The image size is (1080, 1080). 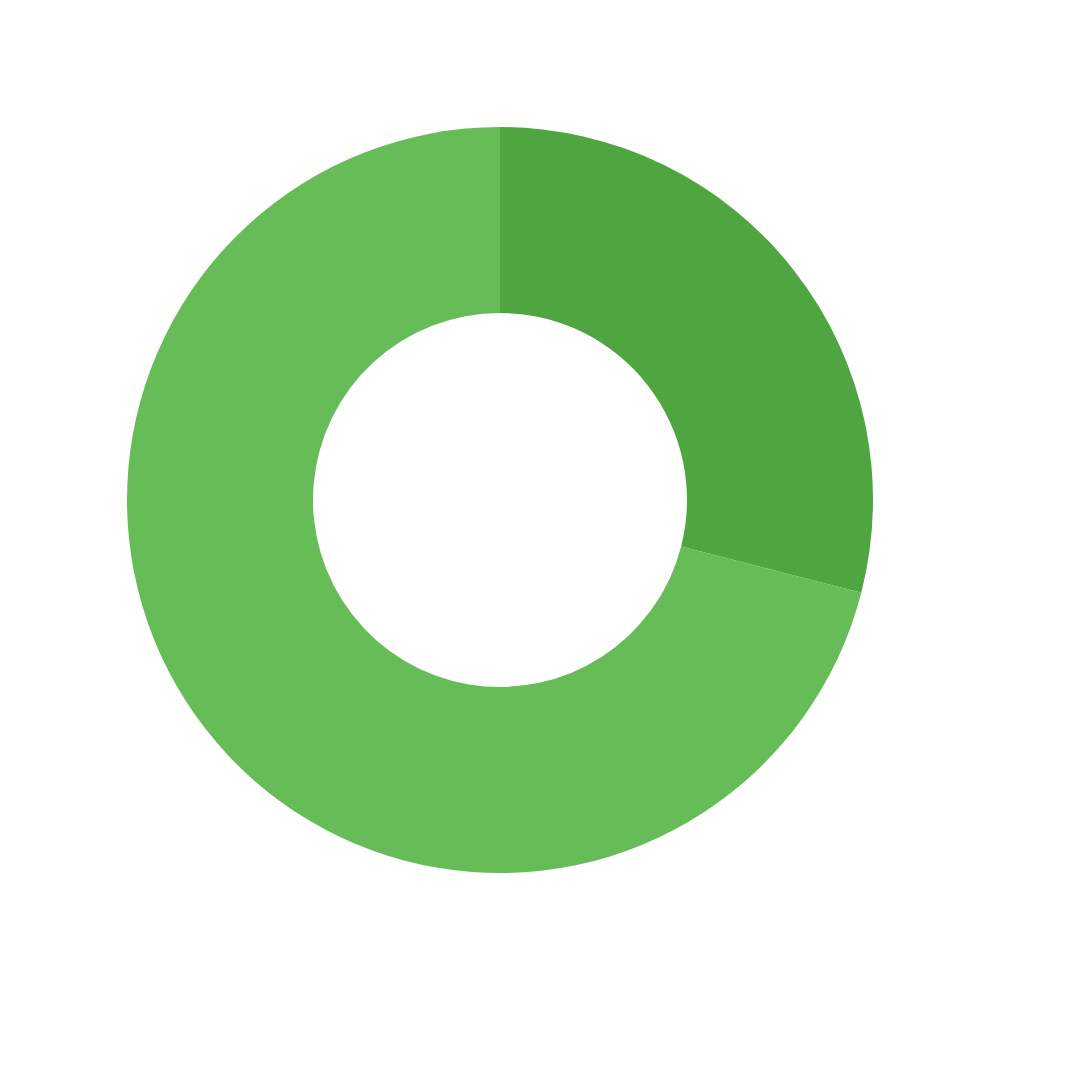 I want to click on donut-slice, so click(x=686, y=360).